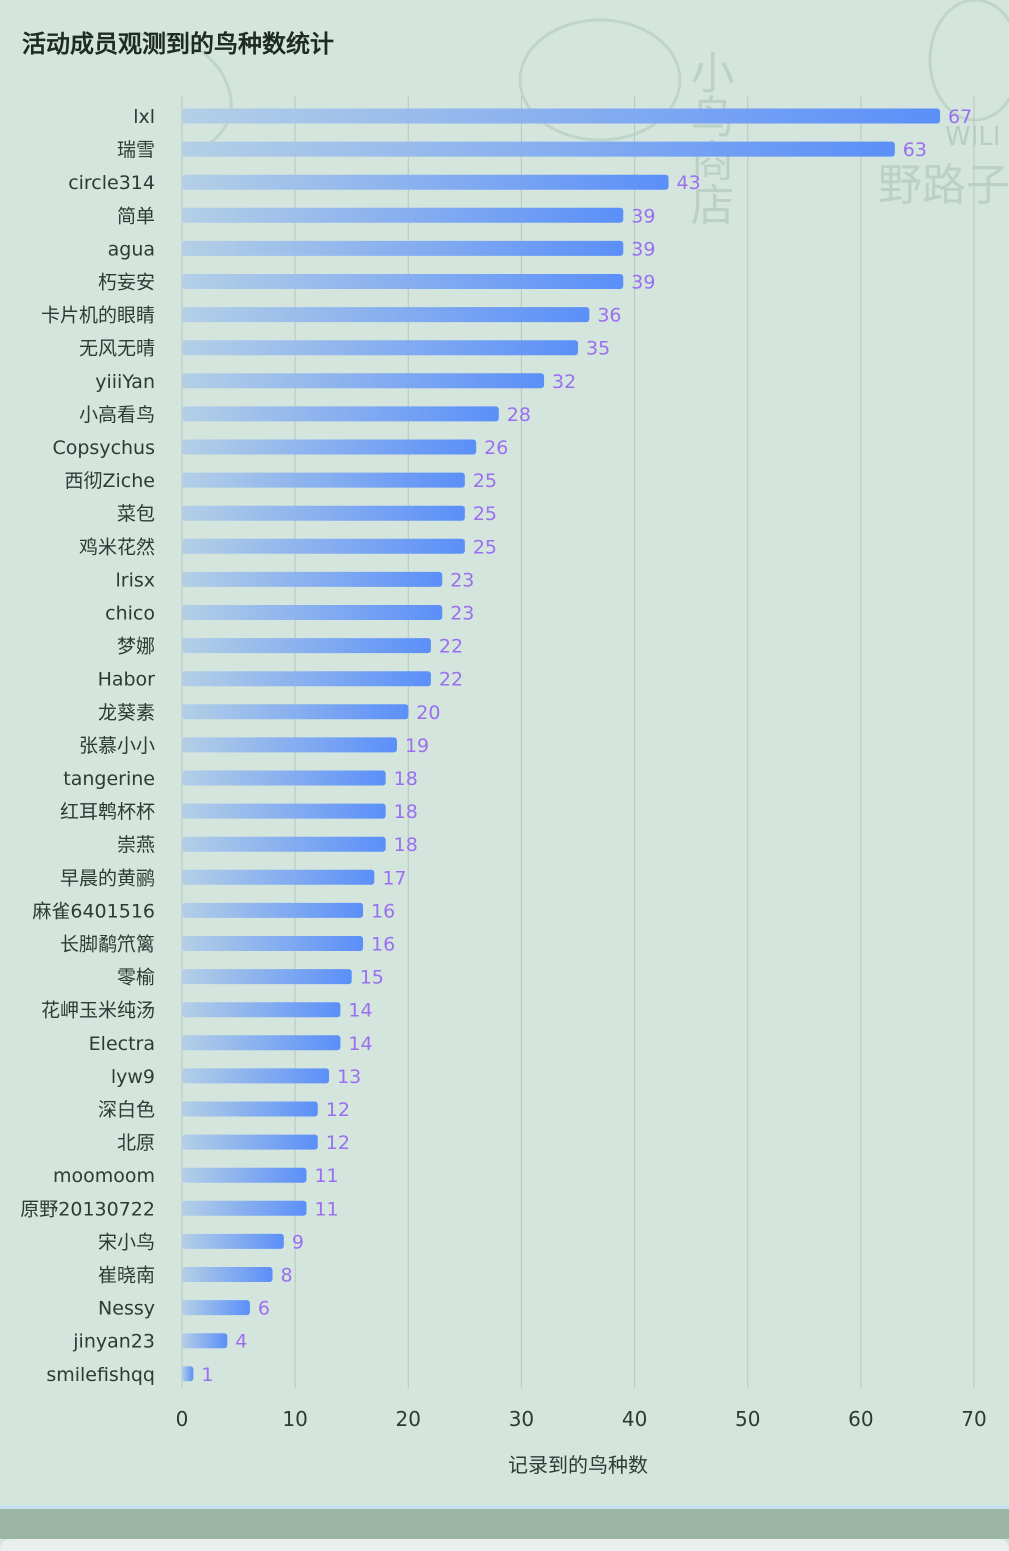  I want to click on x-tick-label: 50, so click(747, 1419).